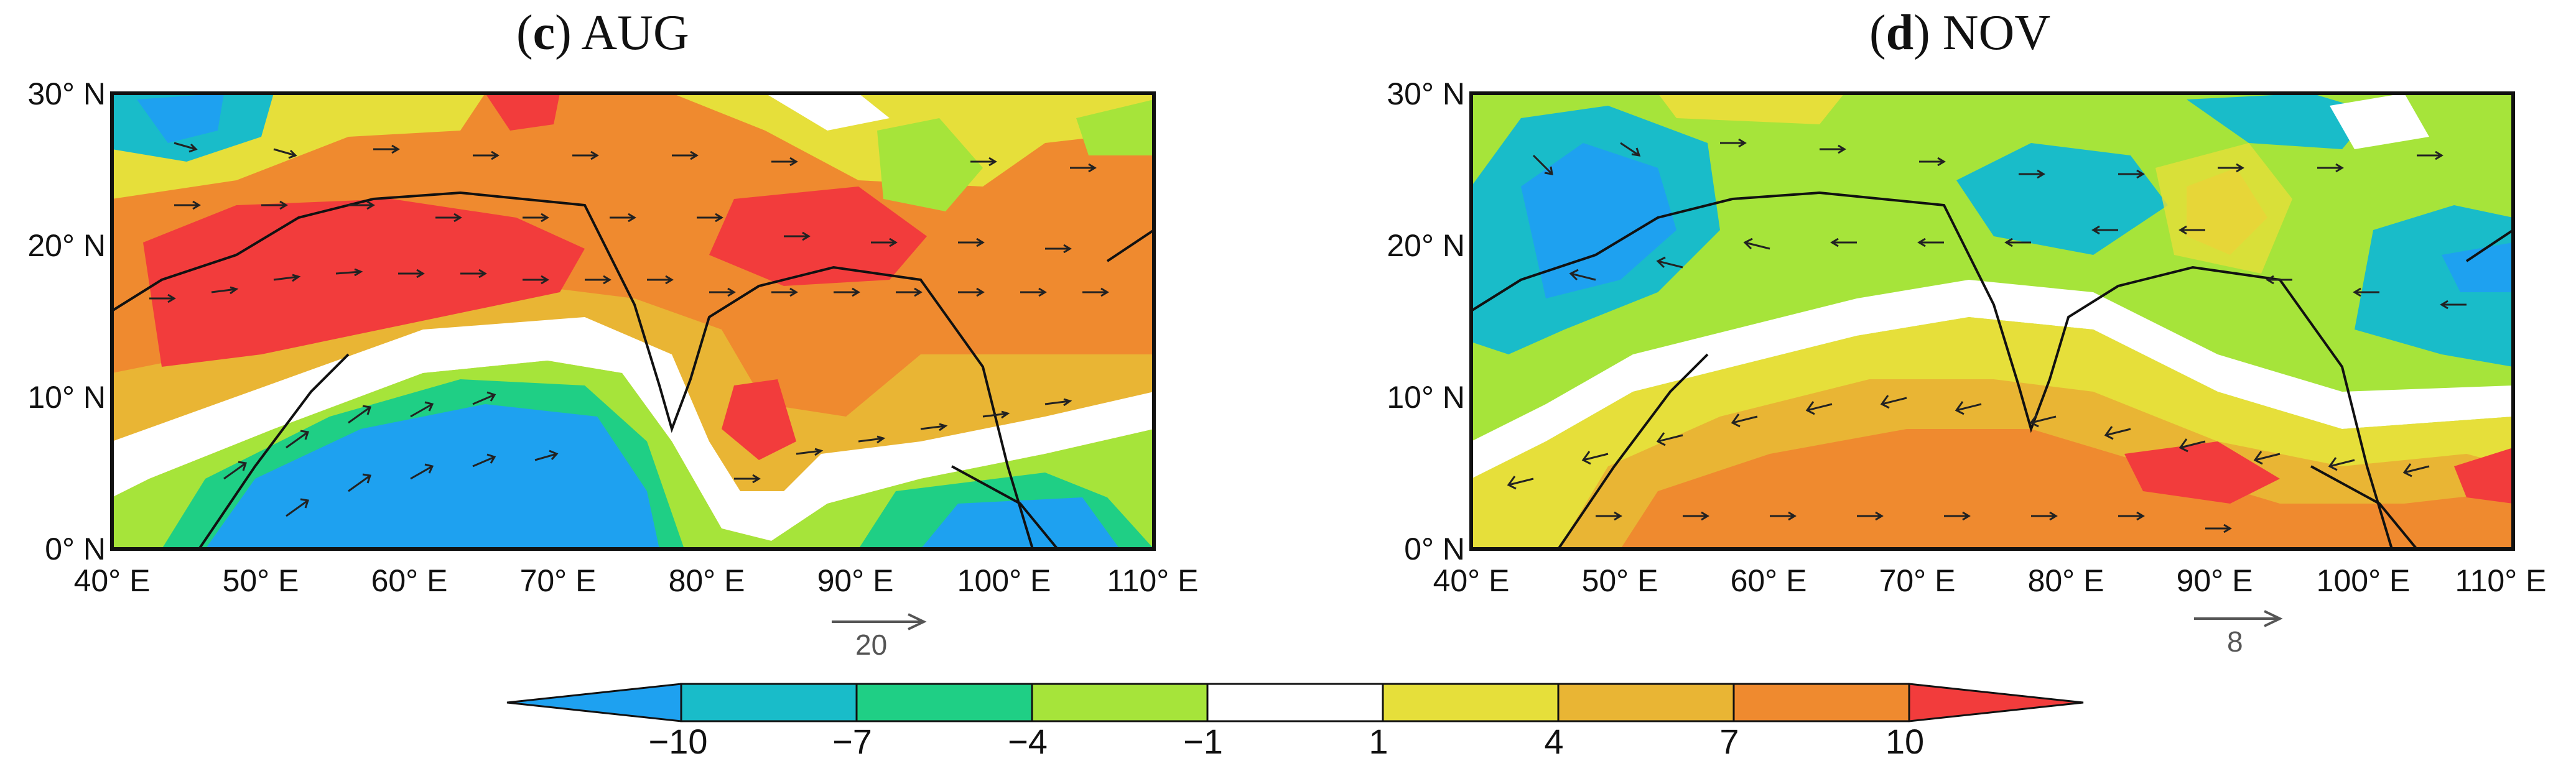 Image resolution: width=2576 pixels, height=784 pixels. What do you see at coordinates (2501, 580) in the screenshot?
I see `panel-d-xtick-110e: 110° E` at bounding box center [2501, 580].